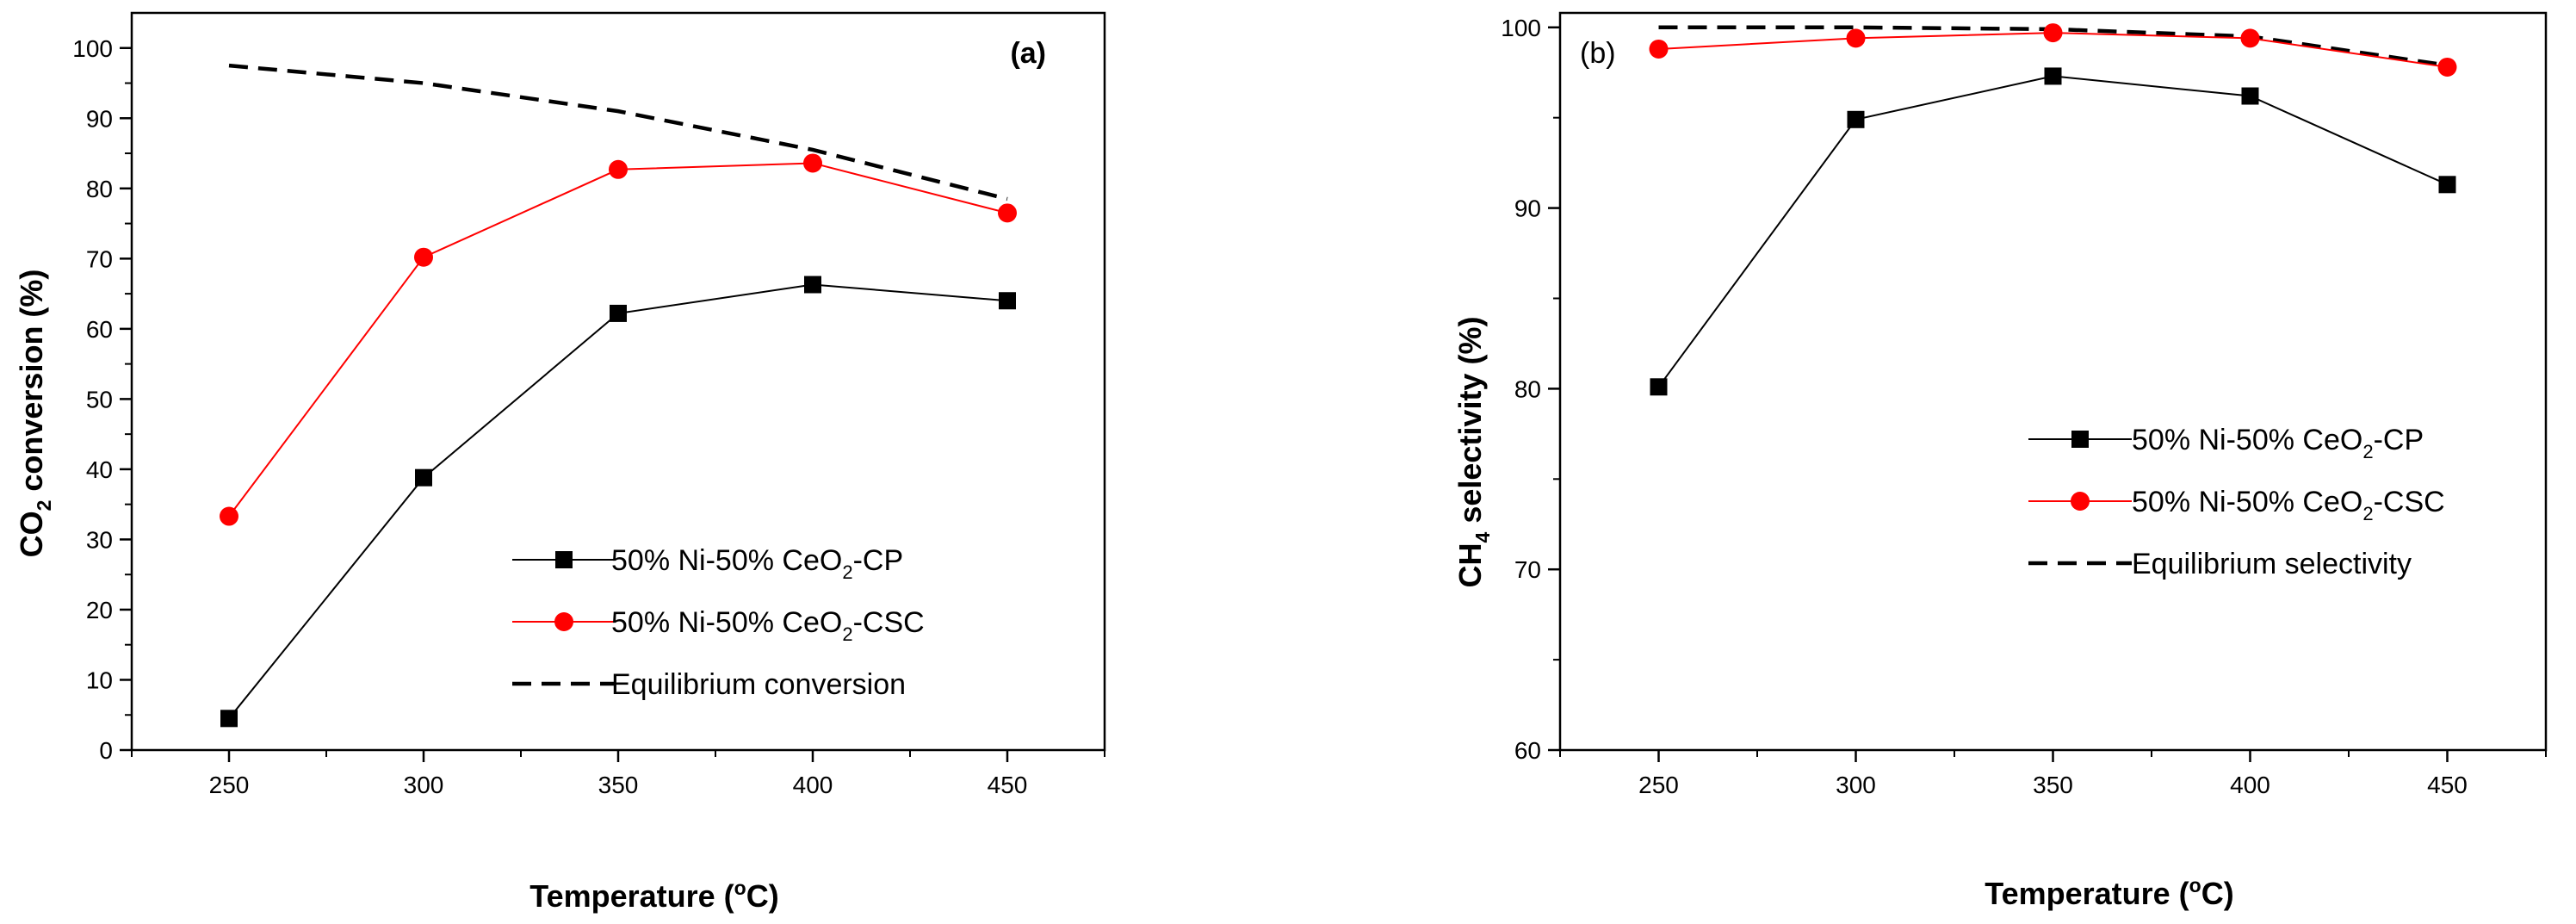 The image size is (2576, 924). I want to click on y-tick-label: 20, so click(99, 610).